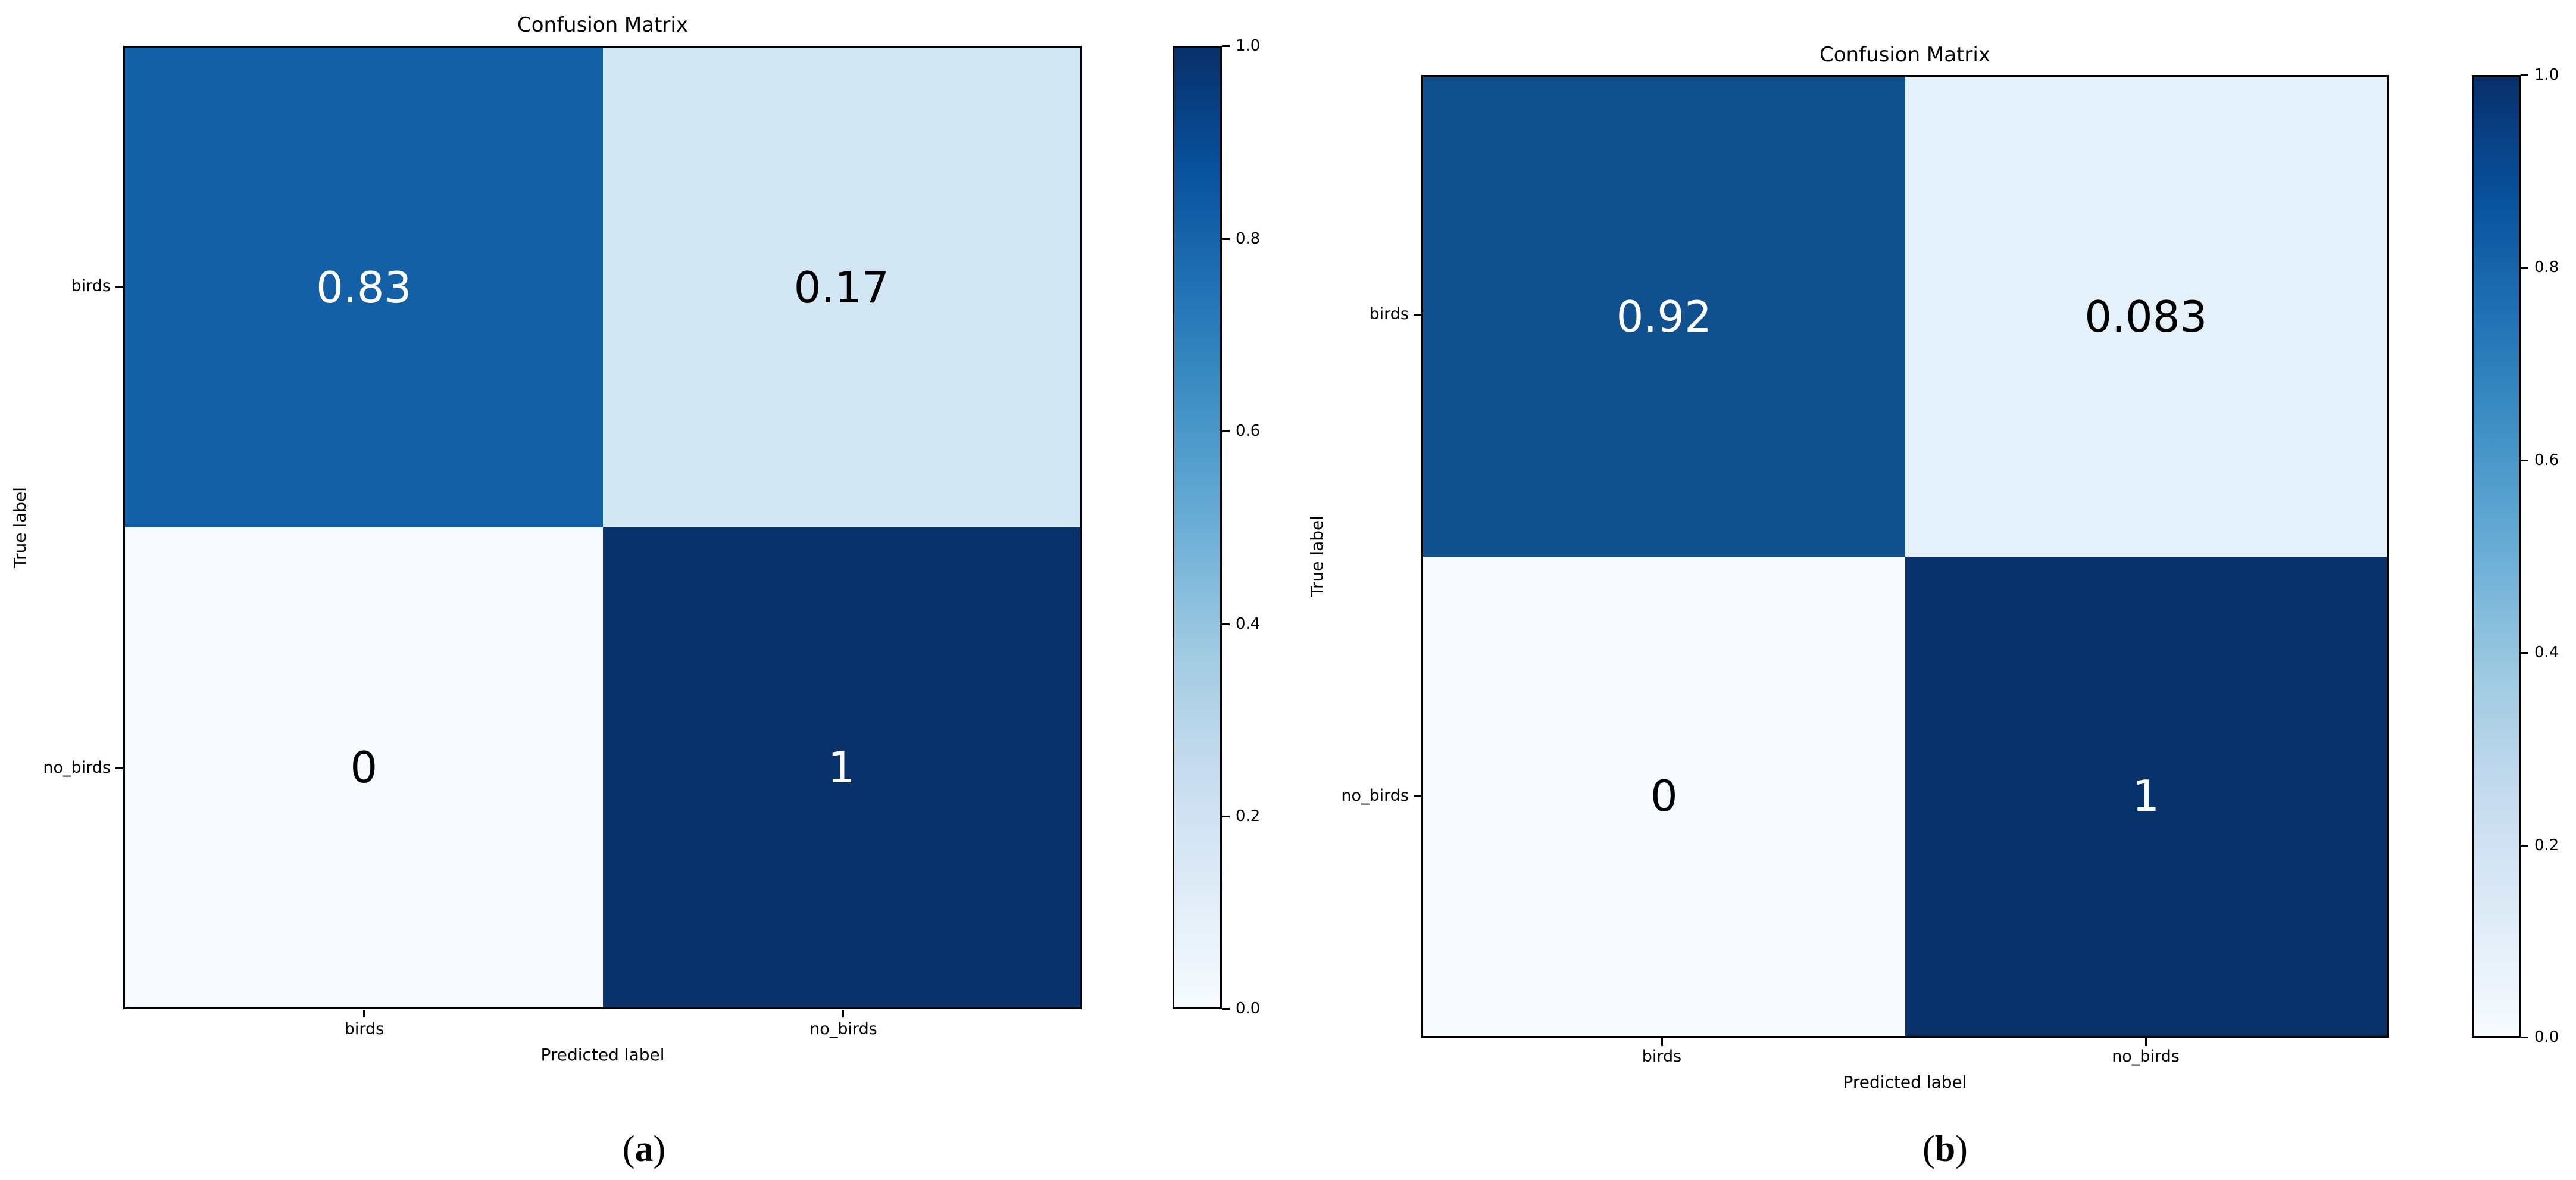 The height and width of the screenshot is (1180, 2576). I want to click on panel-caption-a: (a), so click(644, 1149).